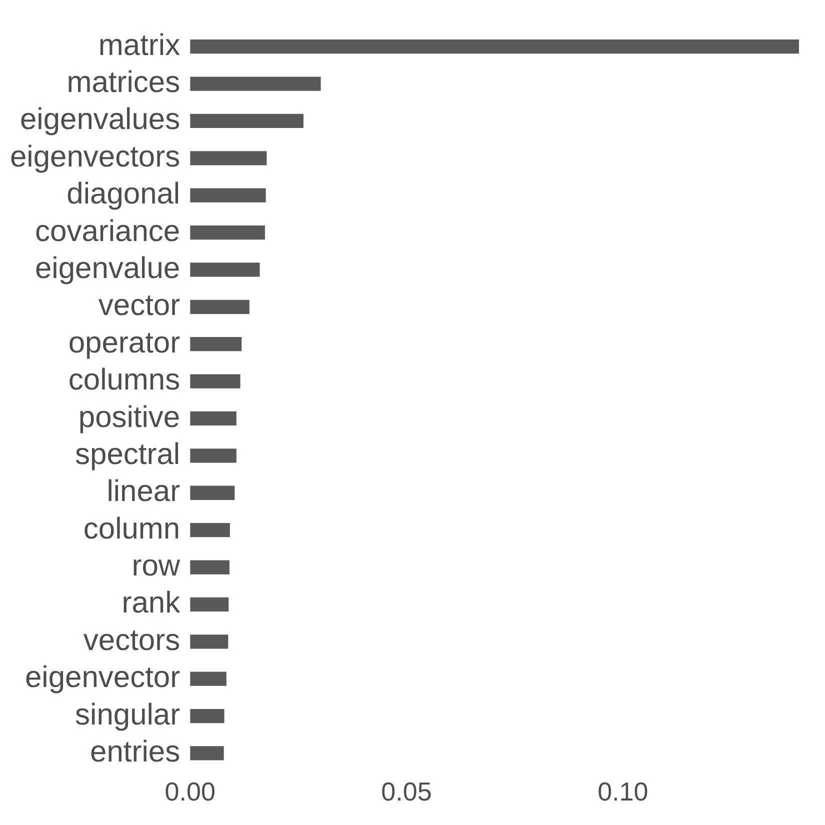  I want to click on y-tick-label: eigenvalues, so click(100, 119).